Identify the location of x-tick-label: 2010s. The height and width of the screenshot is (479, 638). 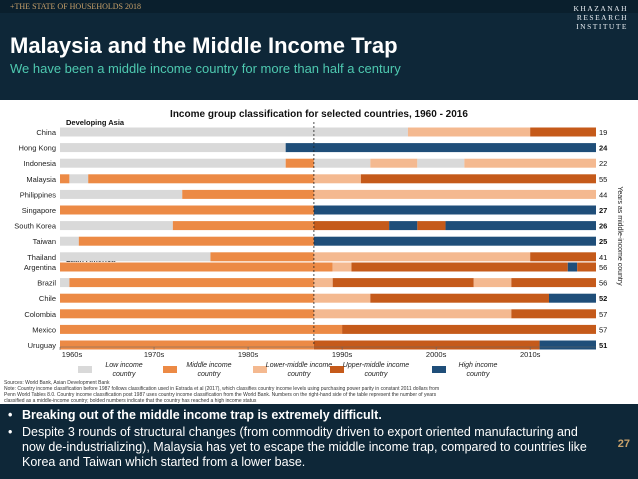
(530, 354).